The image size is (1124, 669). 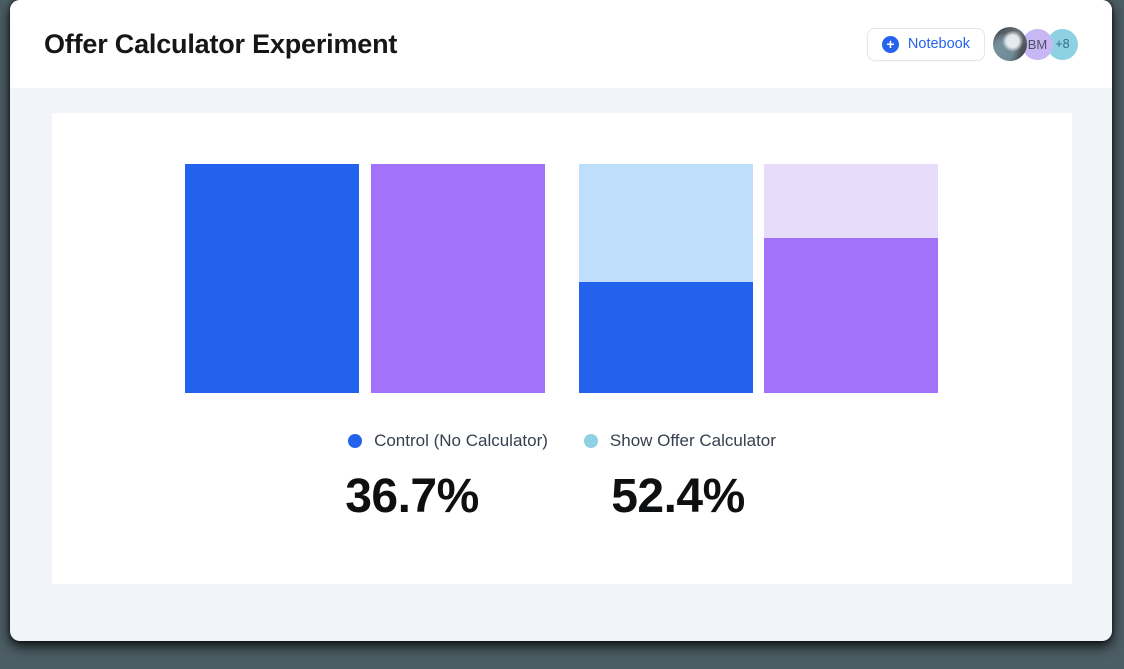 I want to click on notebook-button: + Notebook, so click(x=925, y=44).